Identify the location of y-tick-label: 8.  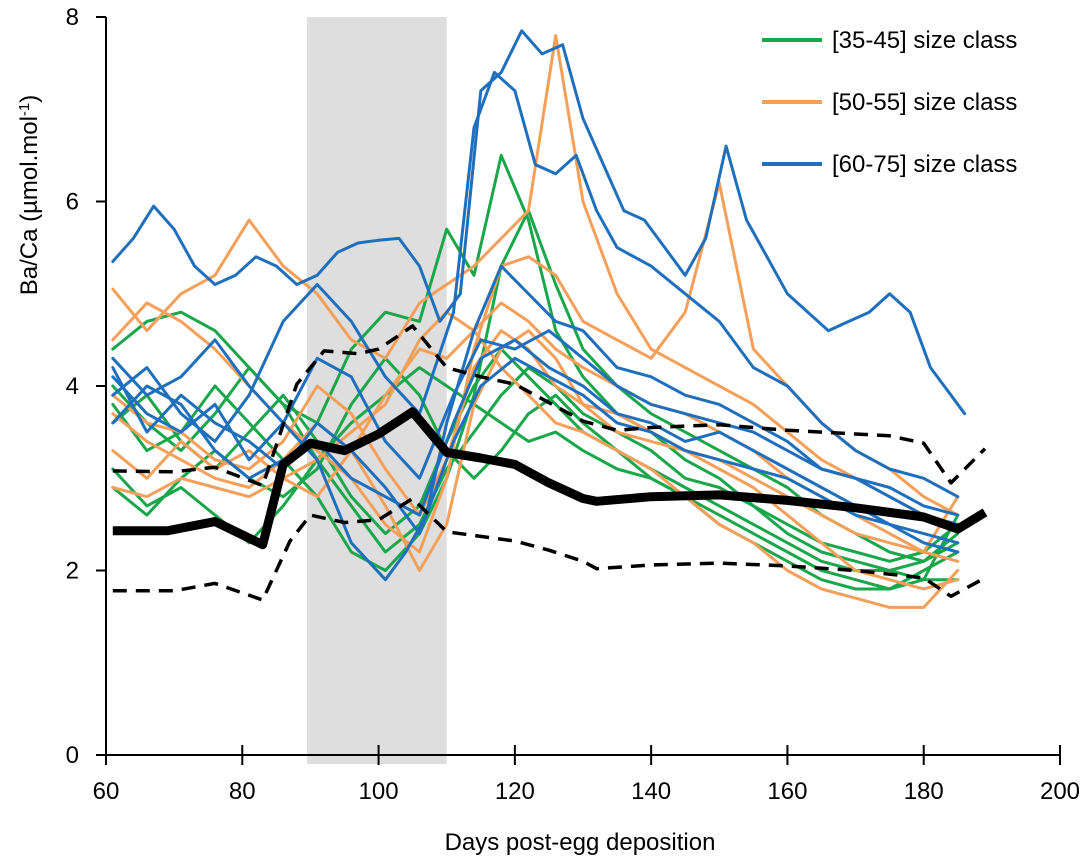
(72, 17).